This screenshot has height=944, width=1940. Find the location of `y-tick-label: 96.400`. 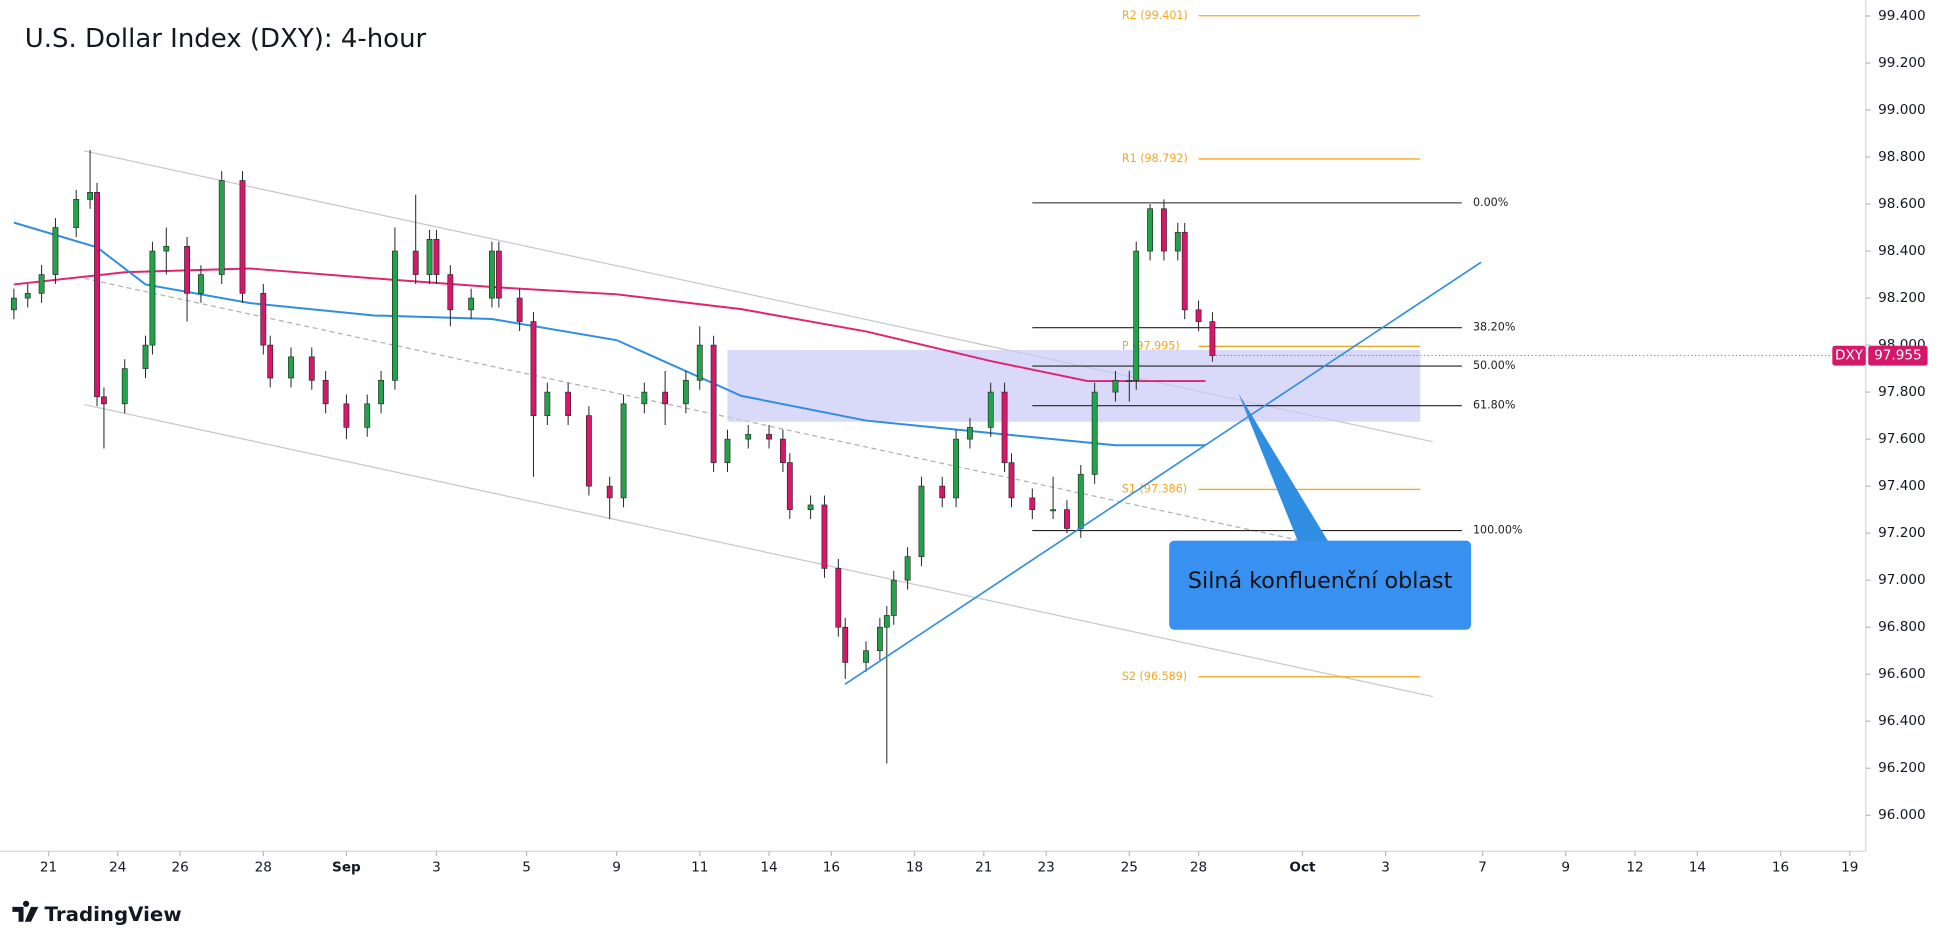

y-tick-label: 96.400 is located at coordinates (1902, 721).